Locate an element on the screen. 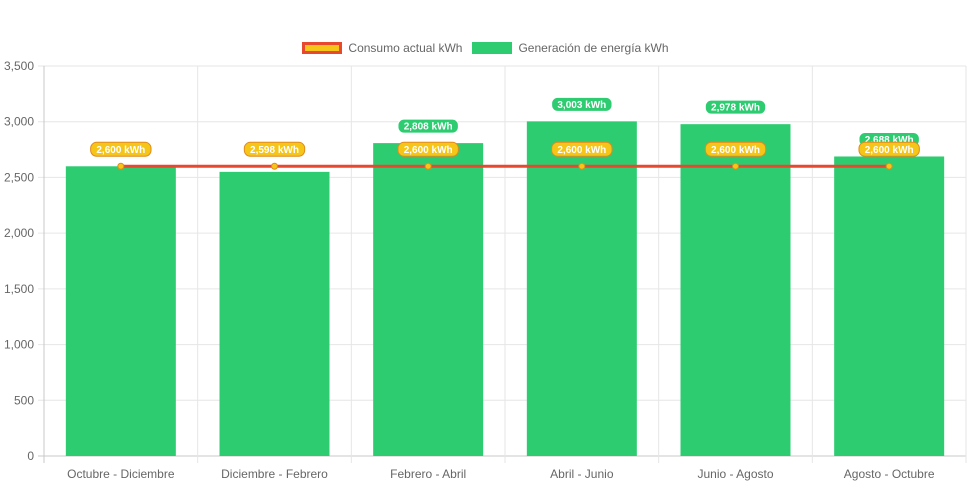  legend-swatch-consumo is located at coordinates (322, 48).